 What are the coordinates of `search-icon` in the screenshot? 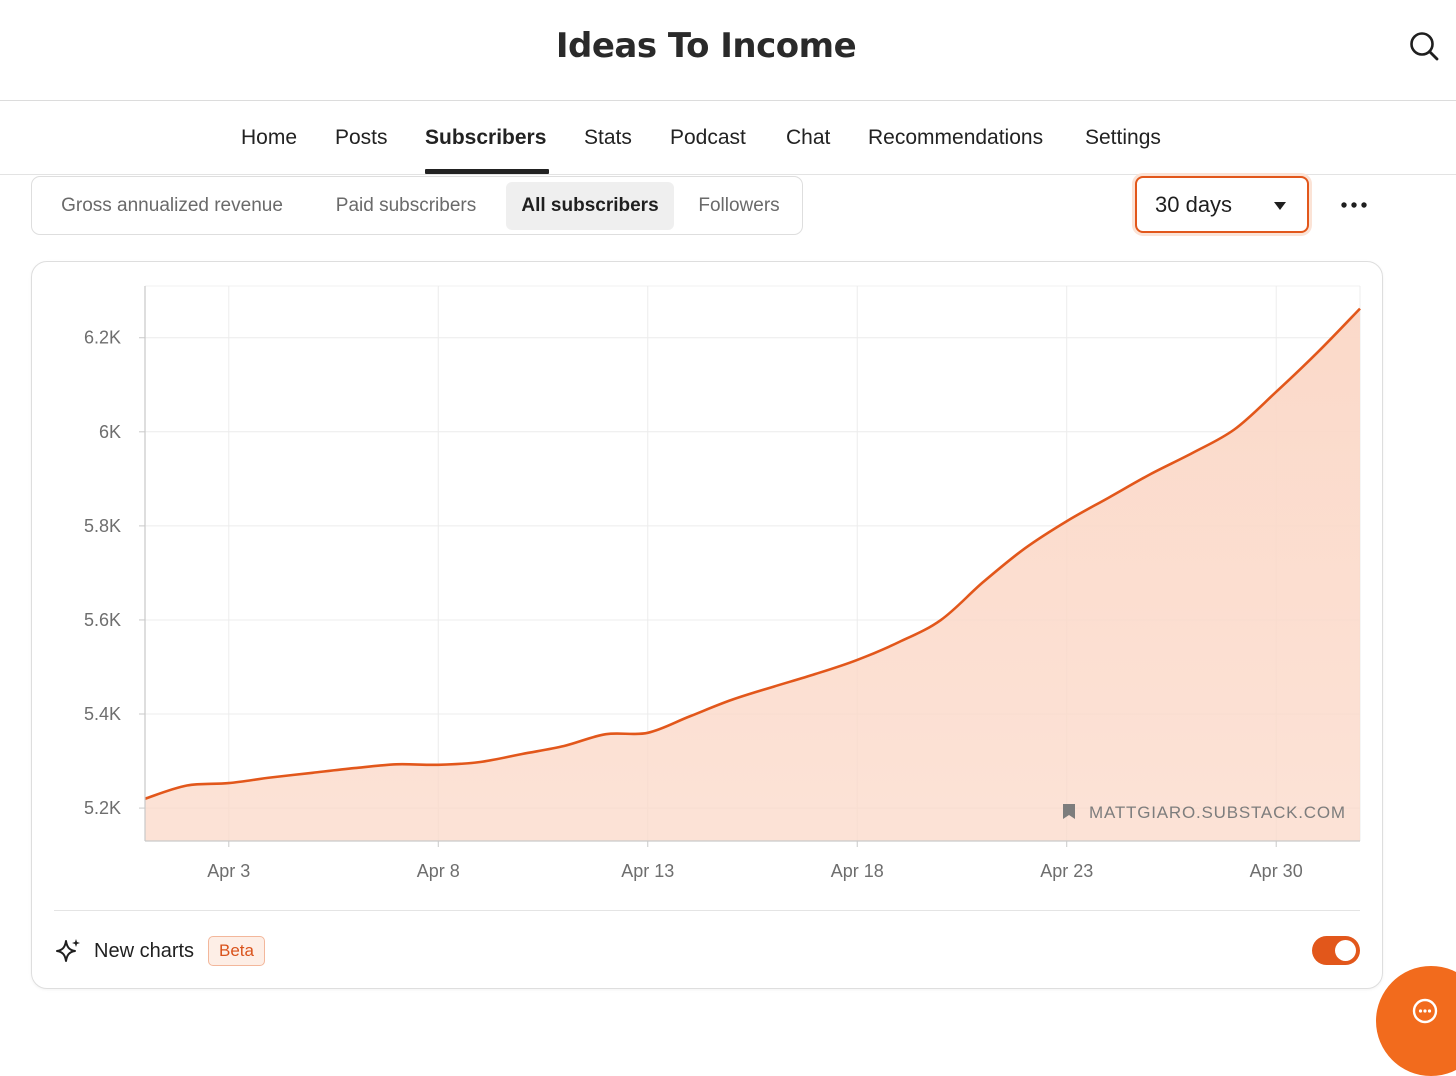 It's located at (1424, 46).